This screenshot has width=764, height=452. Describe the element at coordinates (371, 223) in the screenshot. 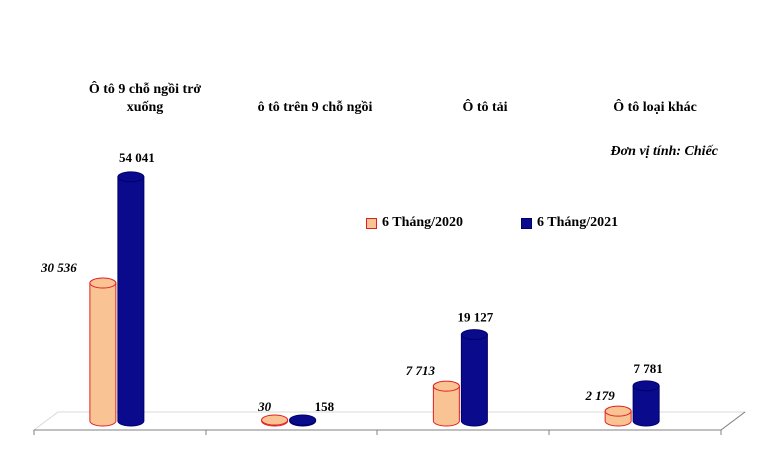

I see `legend-swatch-2020` at that location.